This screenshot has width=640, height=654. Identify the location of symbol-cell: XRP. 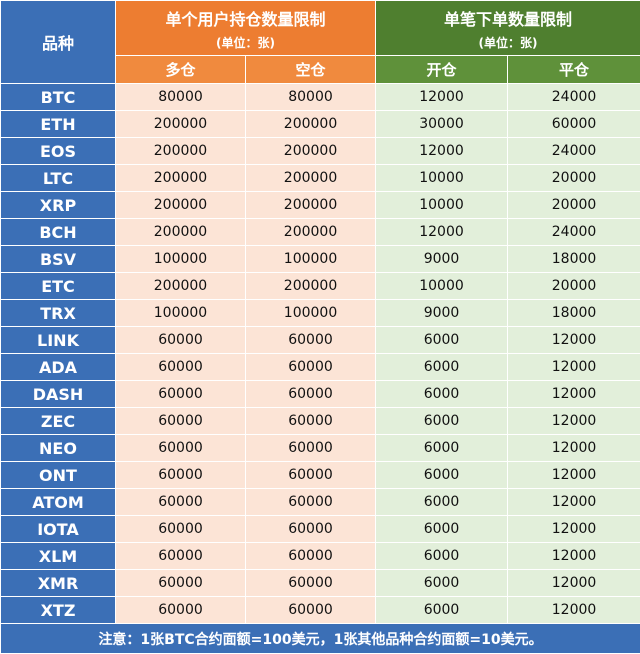
(58, 205).